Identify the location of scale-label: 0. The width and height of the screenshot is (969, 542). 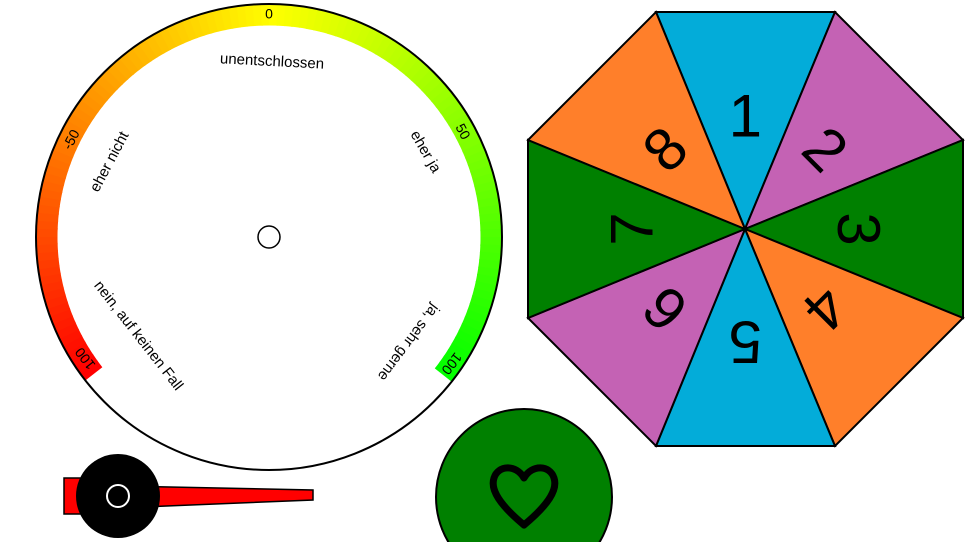
(269, 14).